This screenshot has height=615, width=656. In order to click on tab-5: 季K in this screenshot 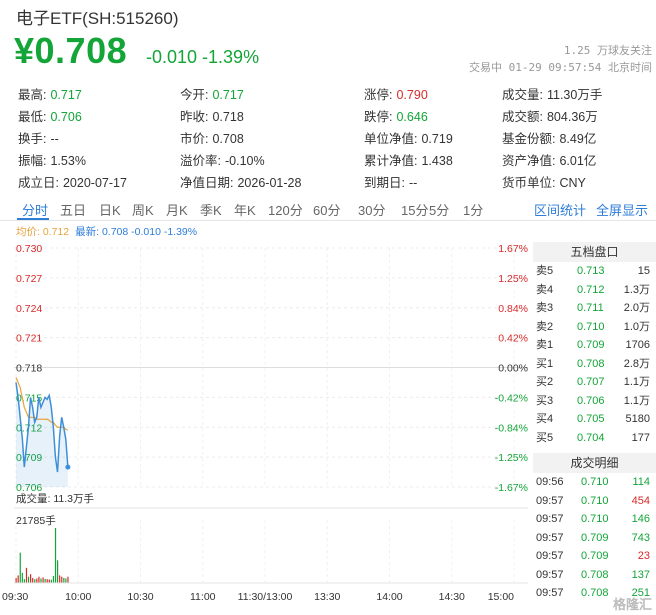, I will do `click(211, 210)`.